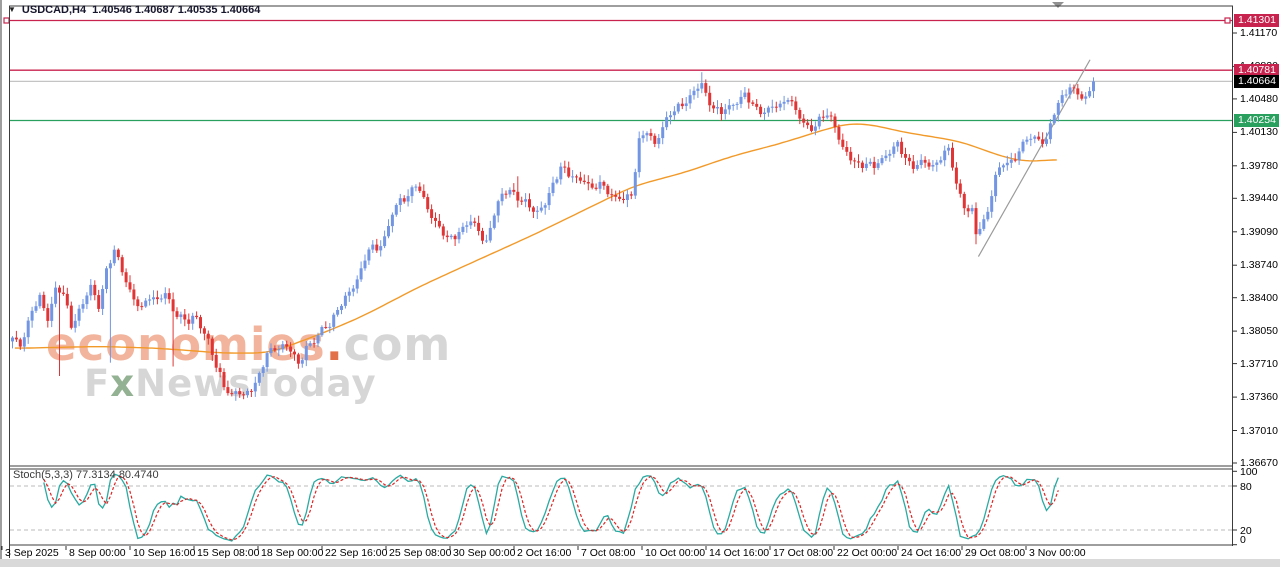 Image resolution: width=1280 pixels, height=567 pixels. Describe the element at coordinates (544, 553) in the screenshot. I see `date-label: 2 Oct 16:00` at that location.